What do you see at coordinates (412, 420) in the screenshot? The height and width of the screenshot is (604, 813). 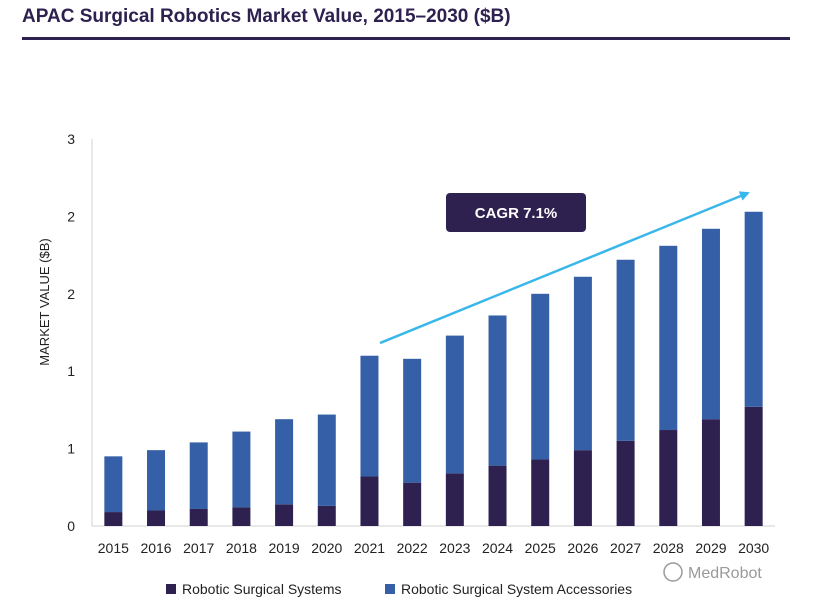 I see `bar-accessories-2022` at bounding box center [412, 420].